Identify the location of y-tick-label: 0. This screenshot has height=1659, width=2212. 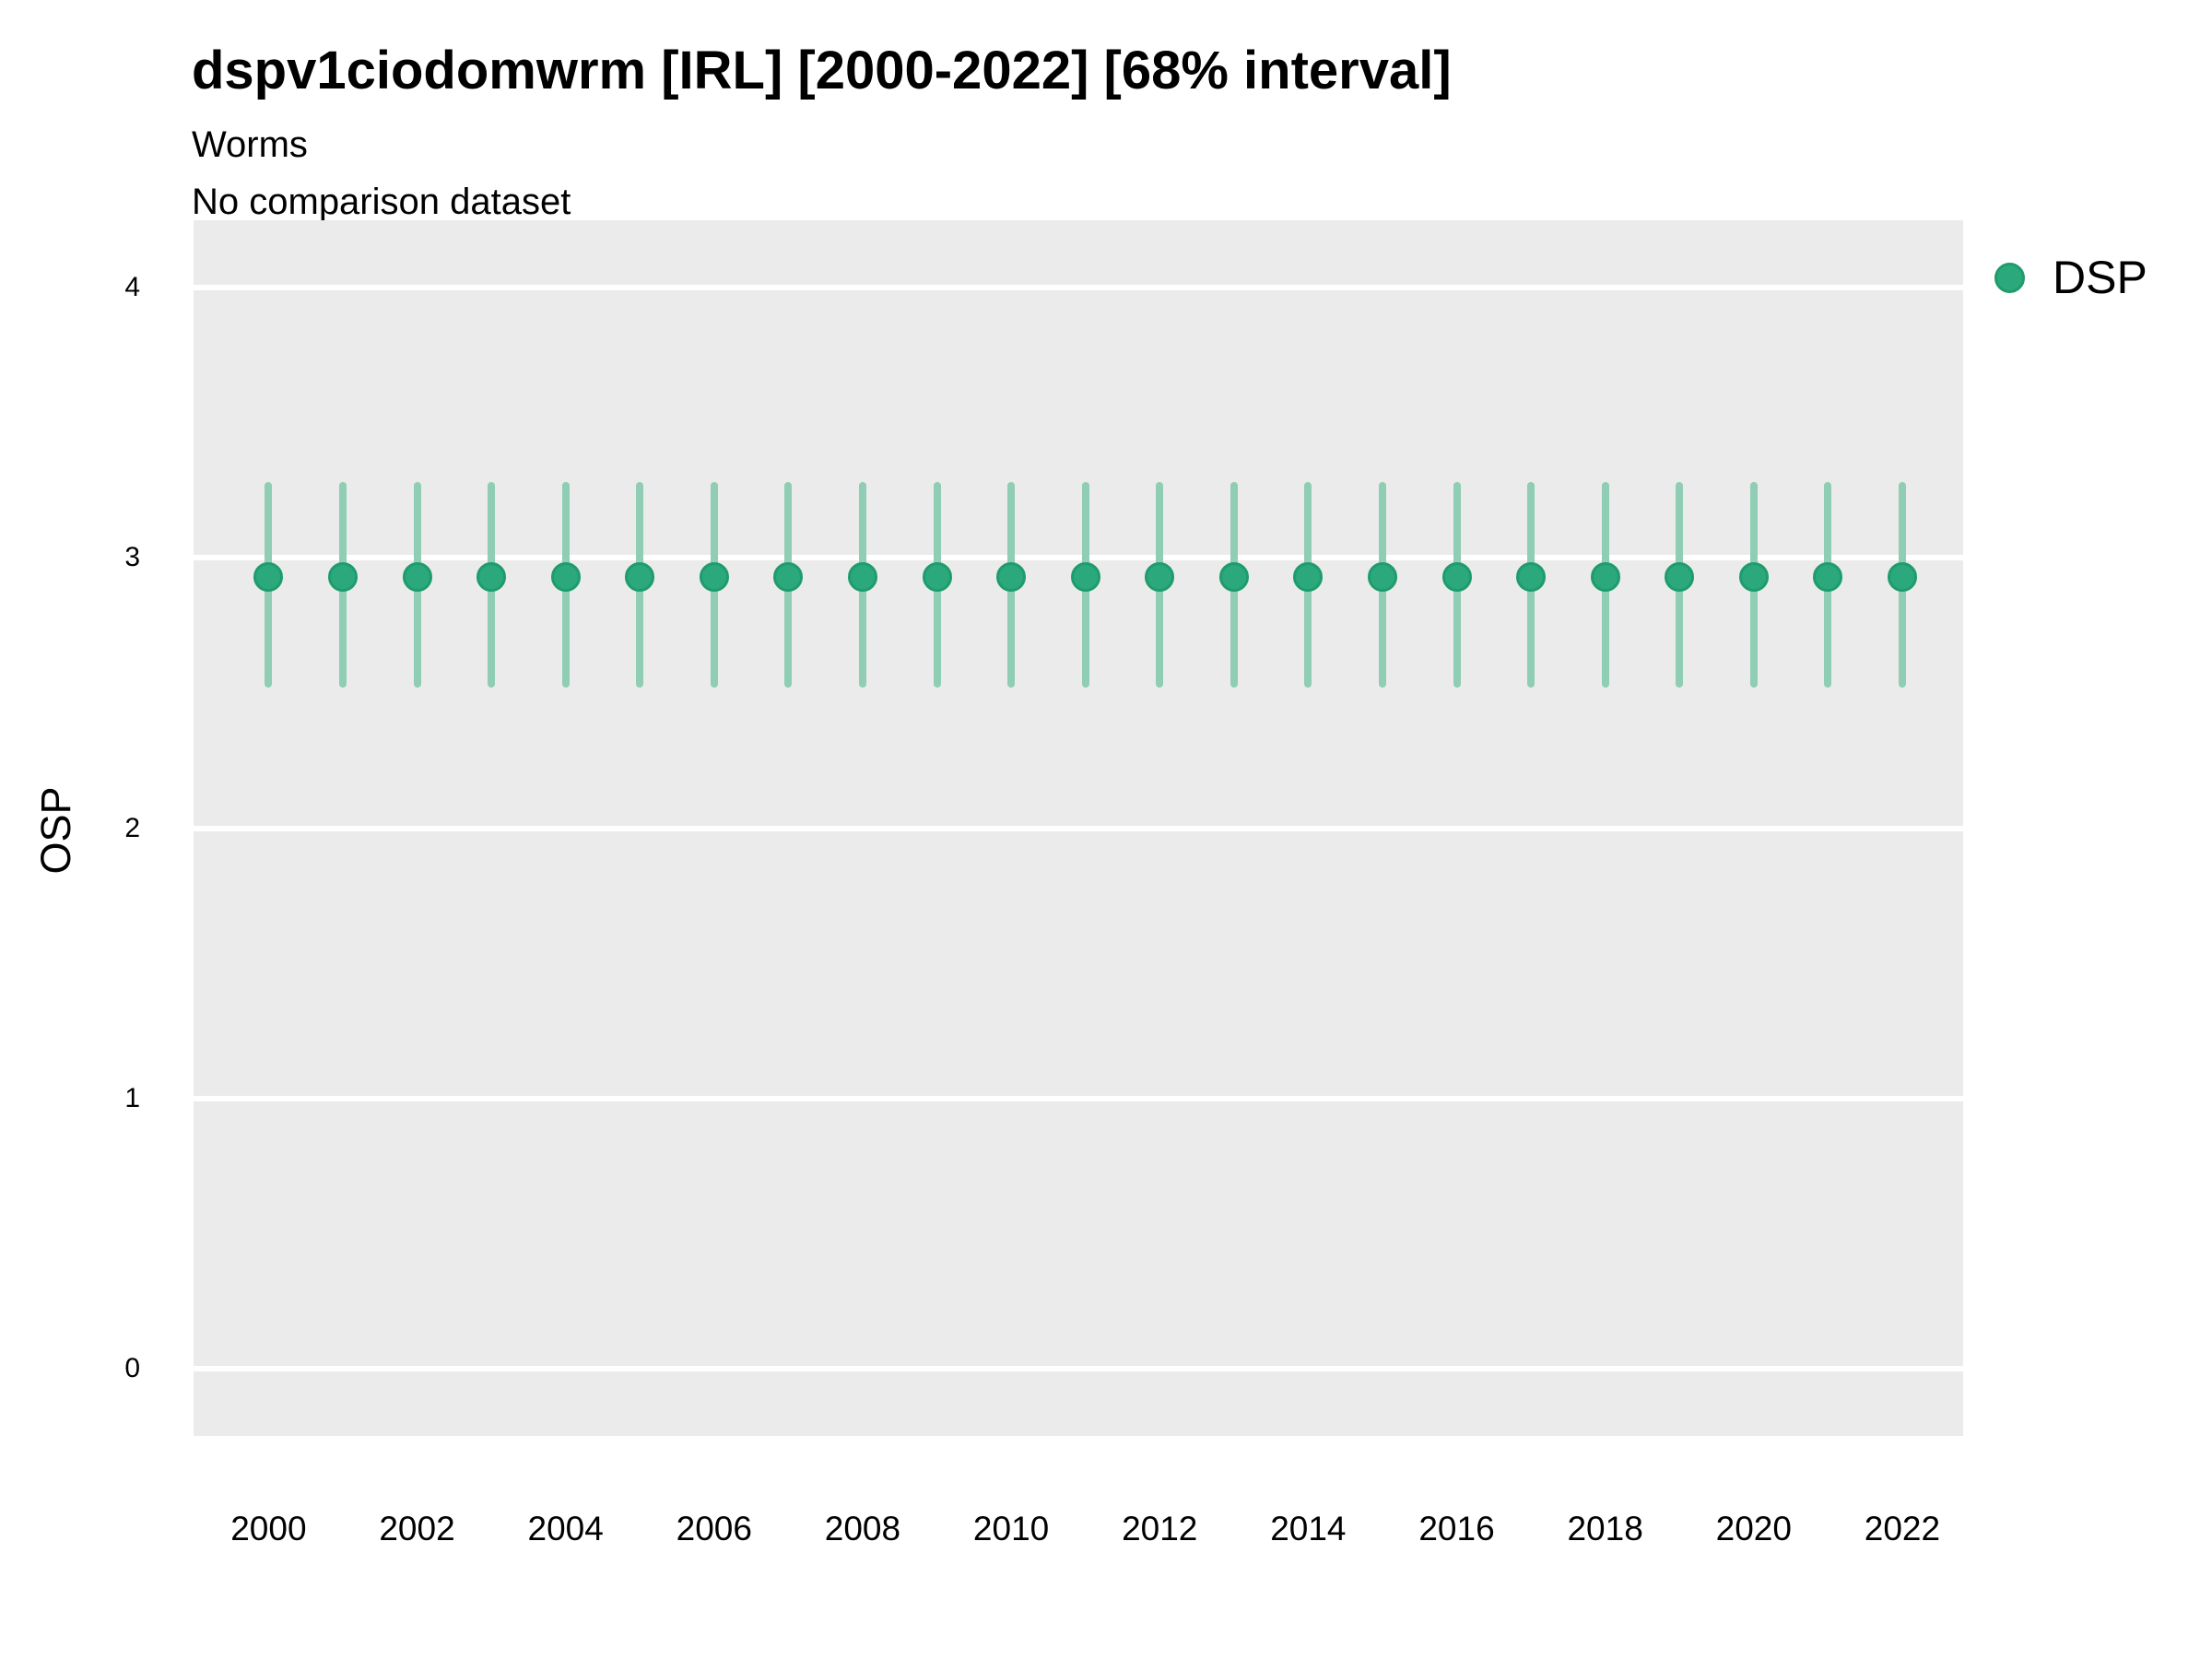
(132, 1367).